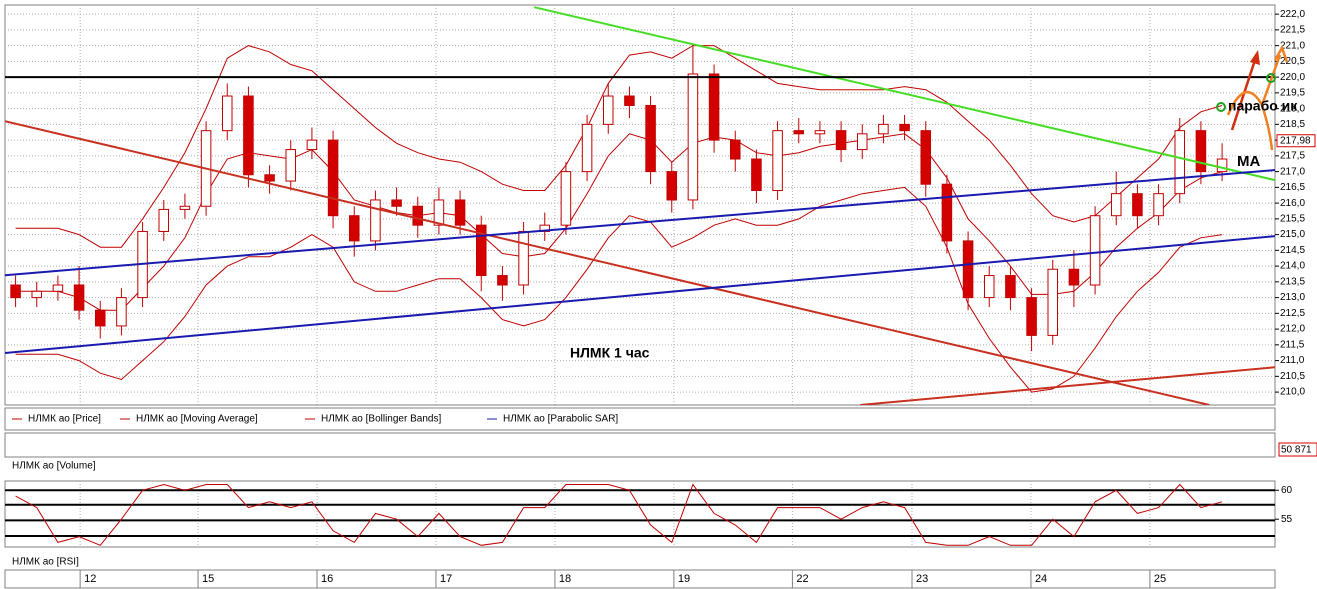 The height and width of the screenshot is (589, 1317). Describe the element at coordinates (1292, 281) in the screenshot. I see `y-tick-label: 213,5` at that location.